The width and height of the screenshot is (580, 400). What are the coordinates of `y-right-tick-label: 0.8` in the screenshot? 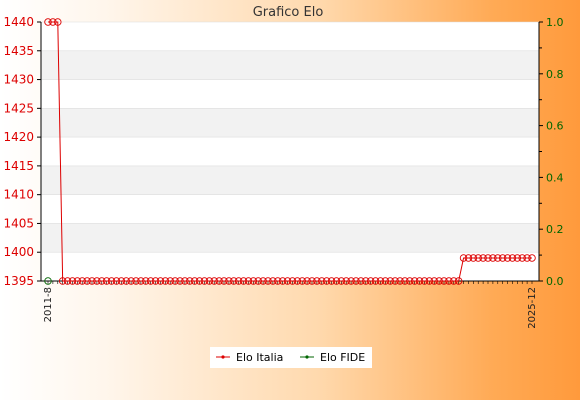 It's located at (555, 74).